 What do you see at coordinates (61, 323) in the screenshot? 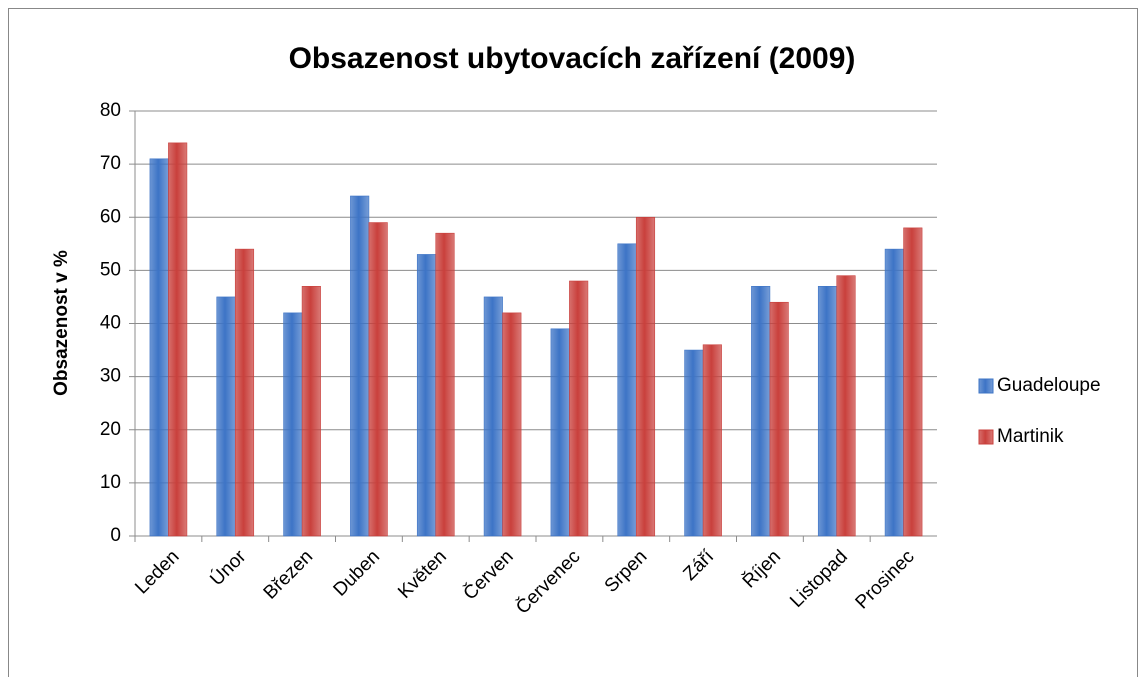
I see `y-axis-label: Obsazenost v %` at bounding box center [61, 323].